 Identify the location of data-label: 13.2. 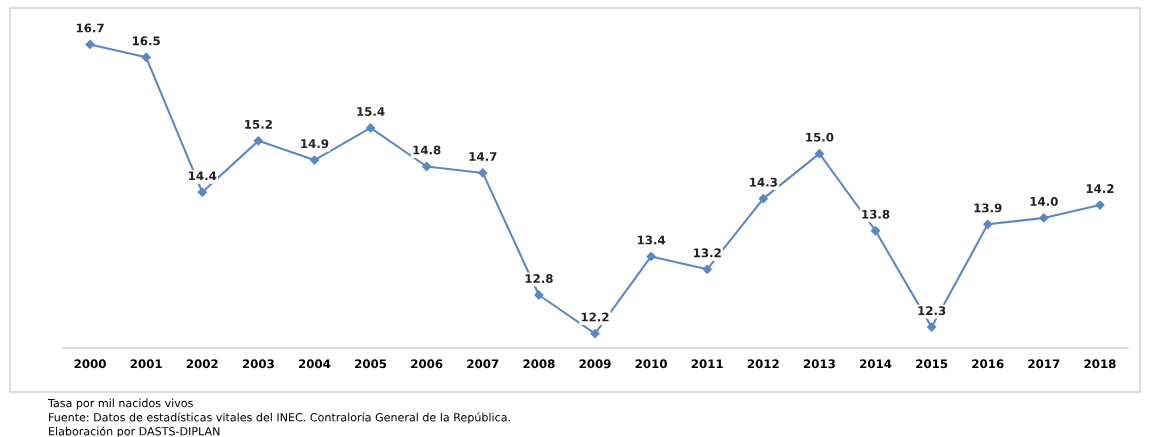
(707, 253).